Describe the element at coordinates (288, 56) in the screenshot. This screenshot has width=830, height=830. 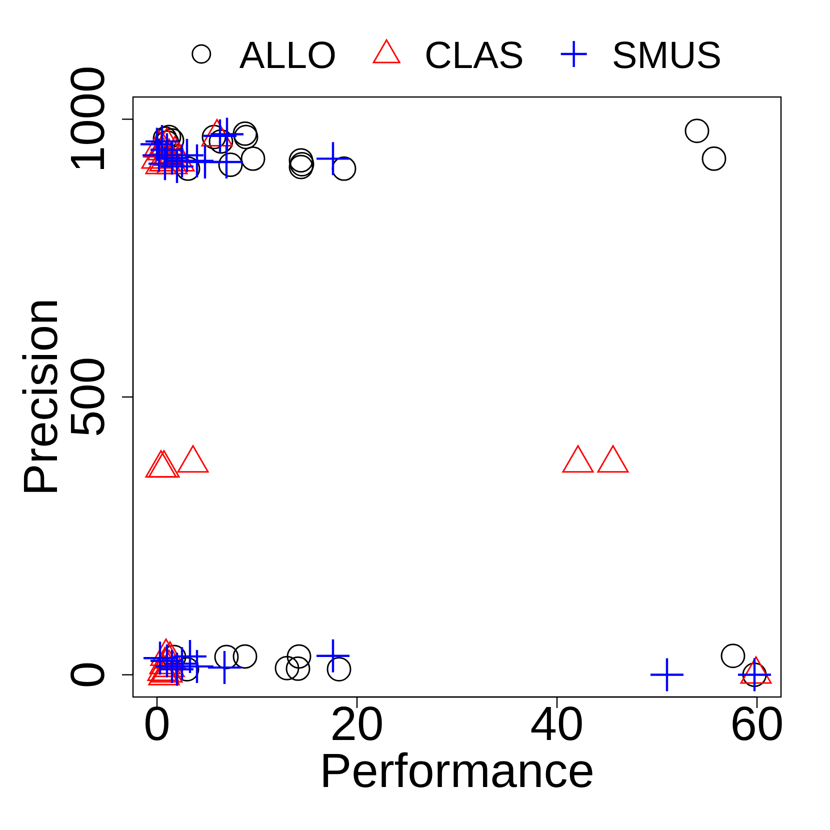
I see `legend-label: ALLO` at that location.